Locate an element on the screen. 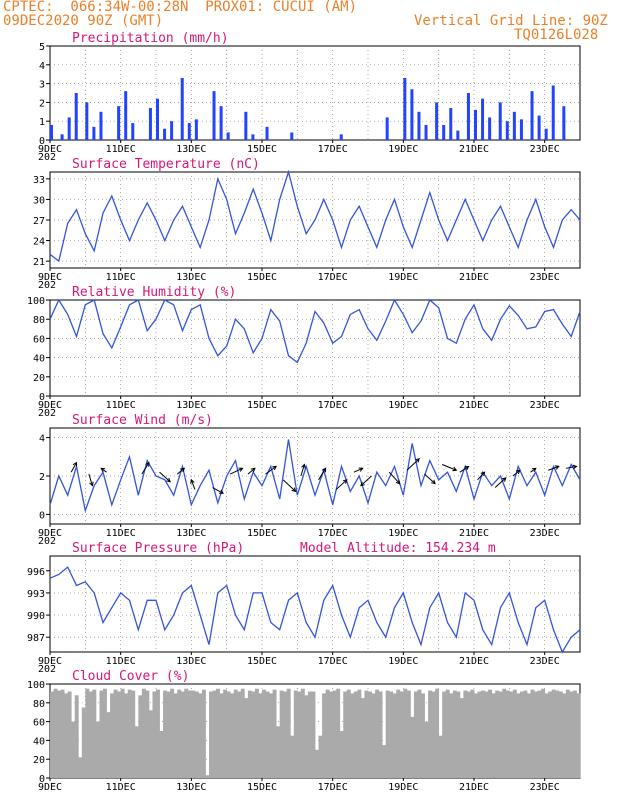  vertical-grid-note: Vertical Grid Line: 90Z is located at coordinates (511, 21).